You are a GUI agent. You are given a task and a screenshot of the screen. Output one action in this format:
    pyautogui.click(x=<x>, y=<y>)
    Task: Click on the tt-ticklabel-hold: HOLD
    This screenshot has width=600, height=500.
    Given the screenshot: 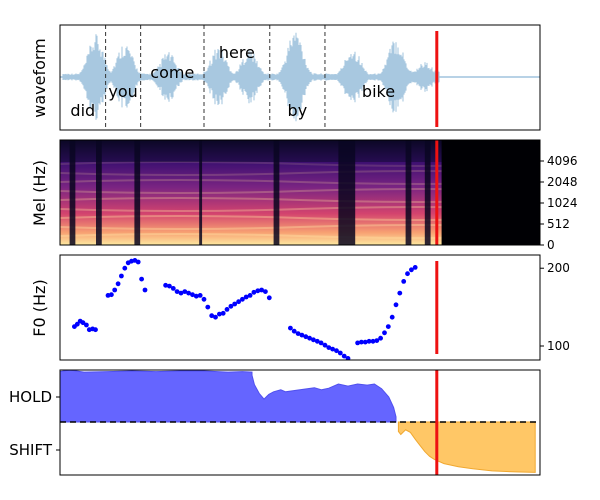 What is the action you would take?
    pyautogui.click(x=30, y=397)
    